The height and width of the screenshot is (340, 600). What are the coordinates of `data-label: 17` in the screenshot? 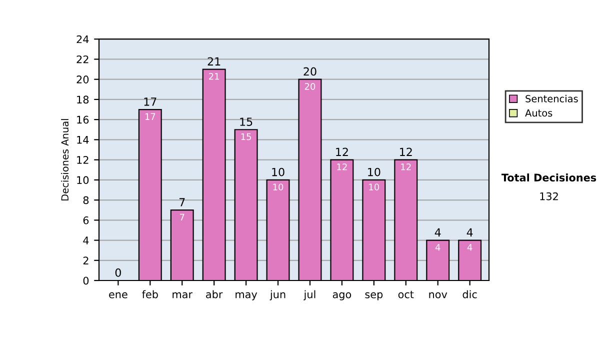 It's located at (150, 116).